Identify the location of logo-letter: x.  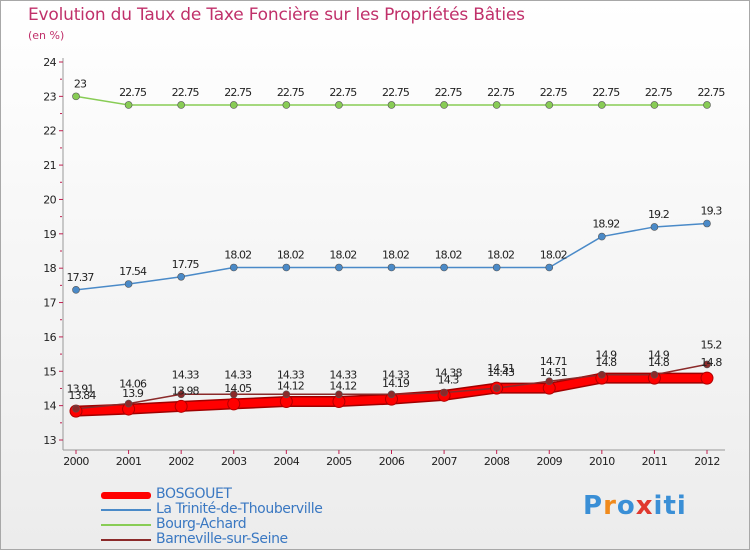
(644, 506).